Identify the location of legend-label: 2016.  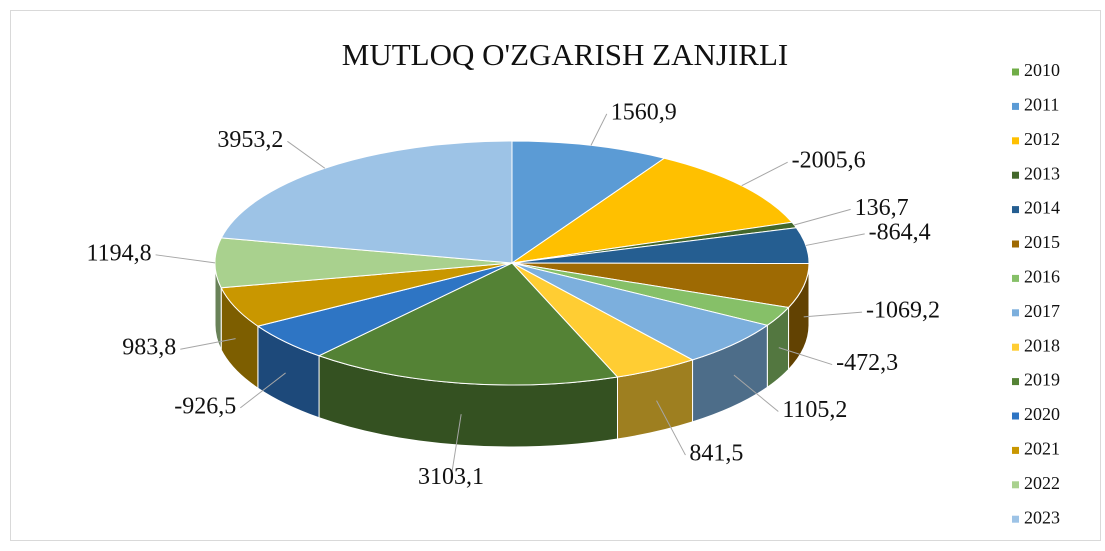
(1042, 277).